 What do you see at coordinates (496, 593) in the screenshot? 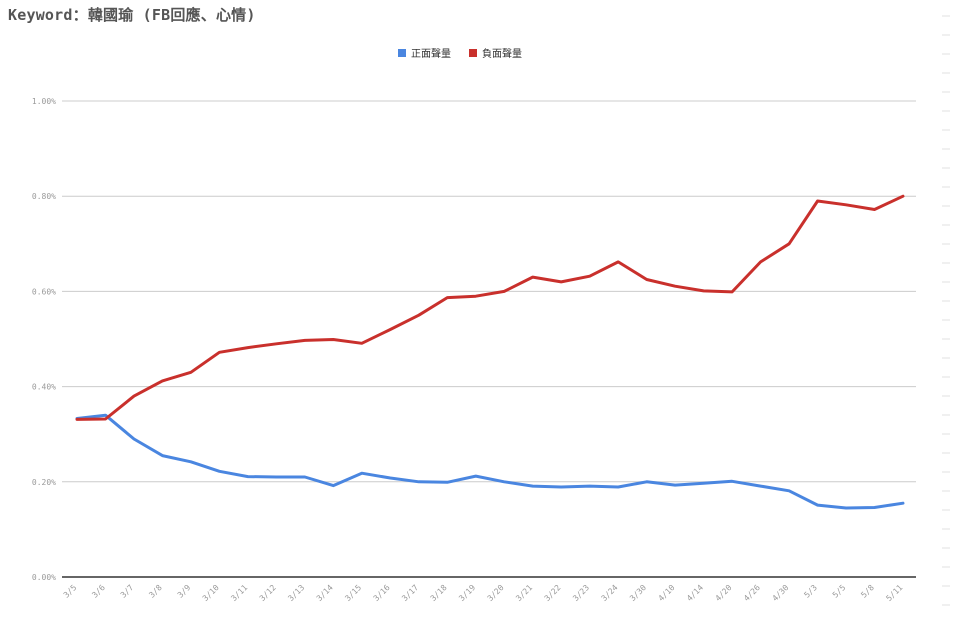
I see `x-tick-label: 3/20` at bounding box center [496, 593].